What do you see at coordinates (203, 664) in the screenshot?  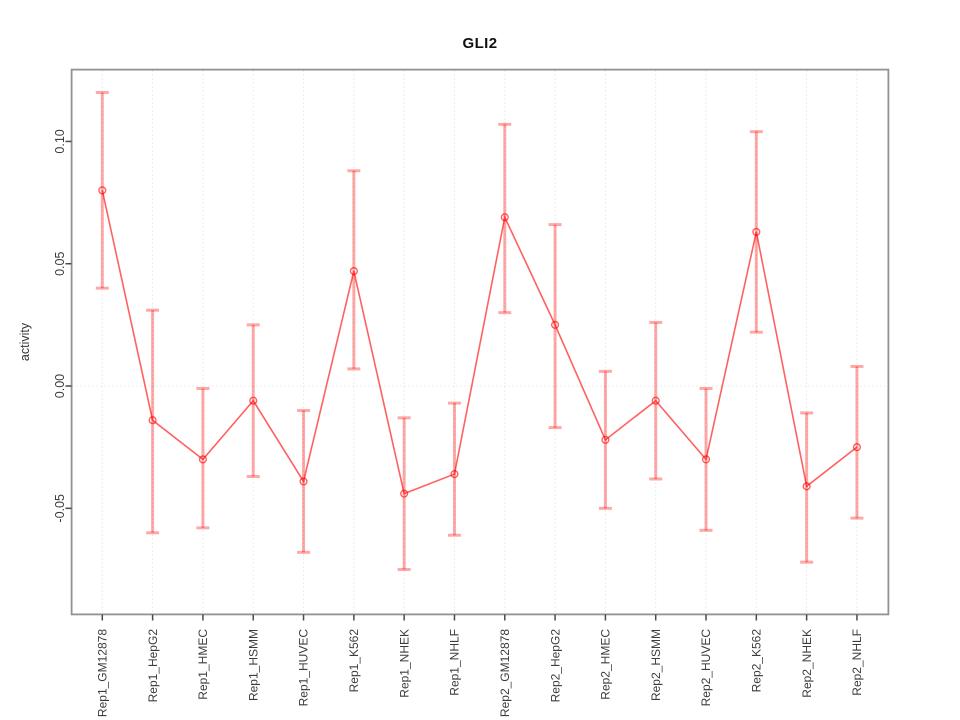 I see `x-tick-label: Rep1_HMEC` at bounding box center [203, 664].